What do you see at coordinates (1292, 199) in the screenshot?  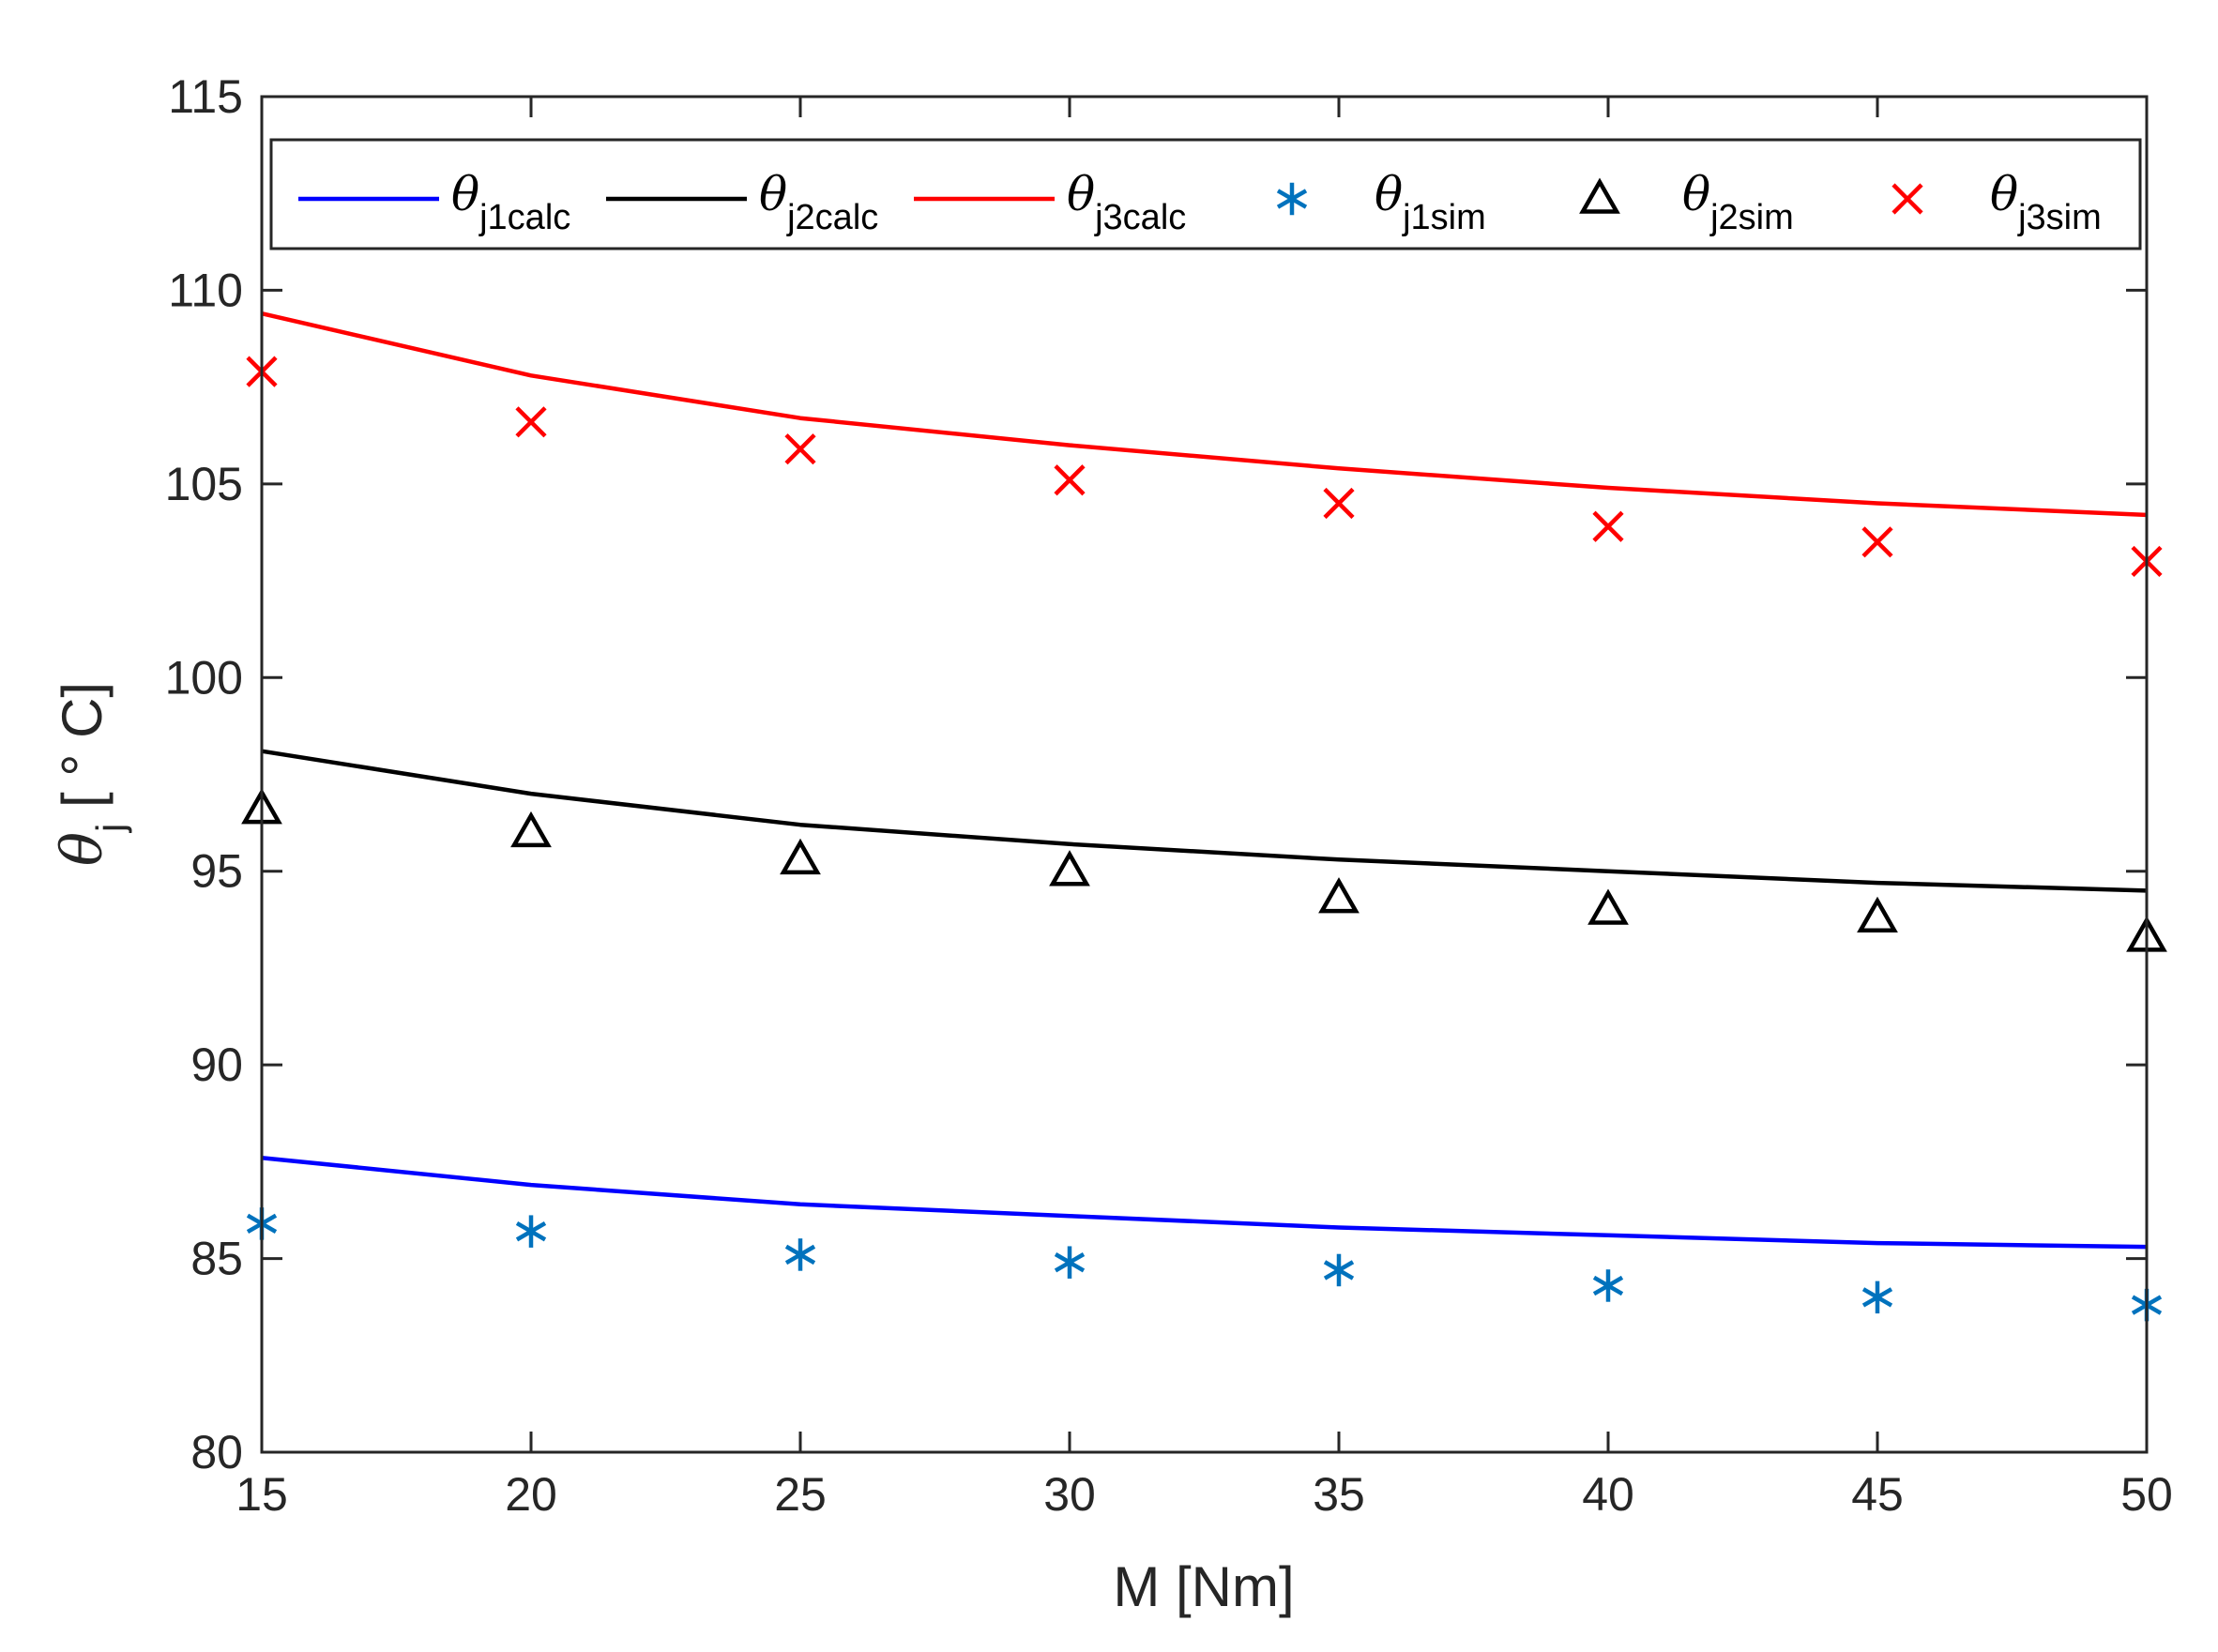 I see `legend-swatch-j1sim` at bounding box center [1292, 199].